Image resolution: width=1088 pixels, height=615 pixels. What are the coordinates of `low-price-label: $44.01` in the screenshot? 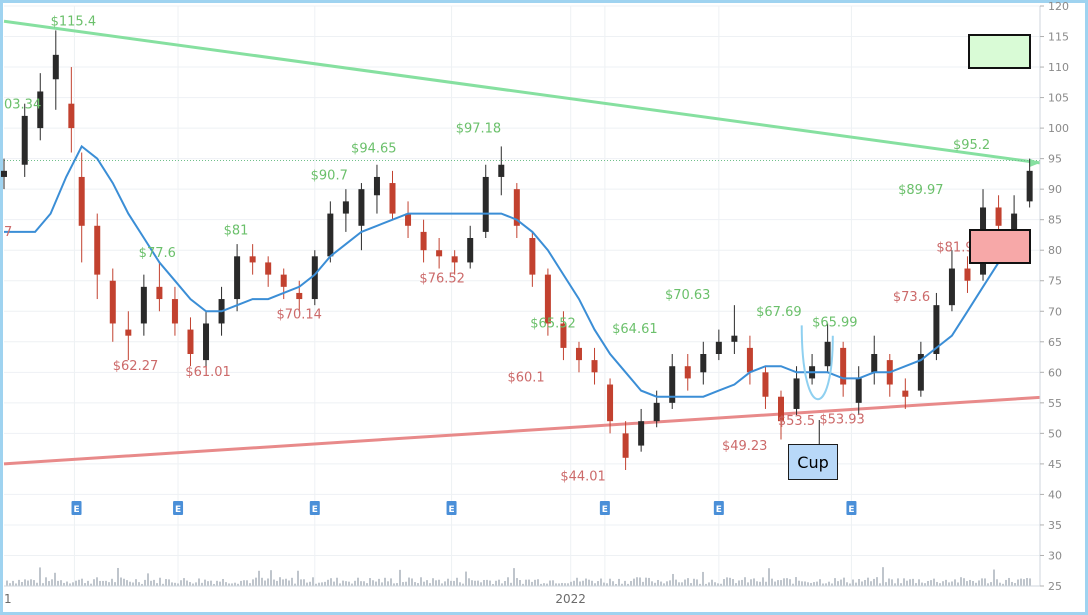 It's located at (583, 476).